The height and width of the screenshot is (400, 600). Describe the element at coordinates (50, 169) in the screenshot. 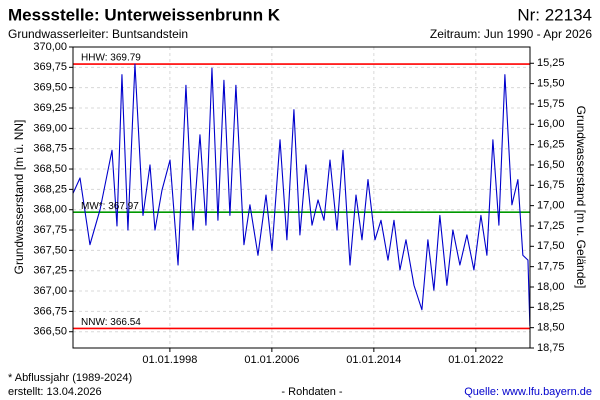

I see `y-tick-label: 368,50` at that location.